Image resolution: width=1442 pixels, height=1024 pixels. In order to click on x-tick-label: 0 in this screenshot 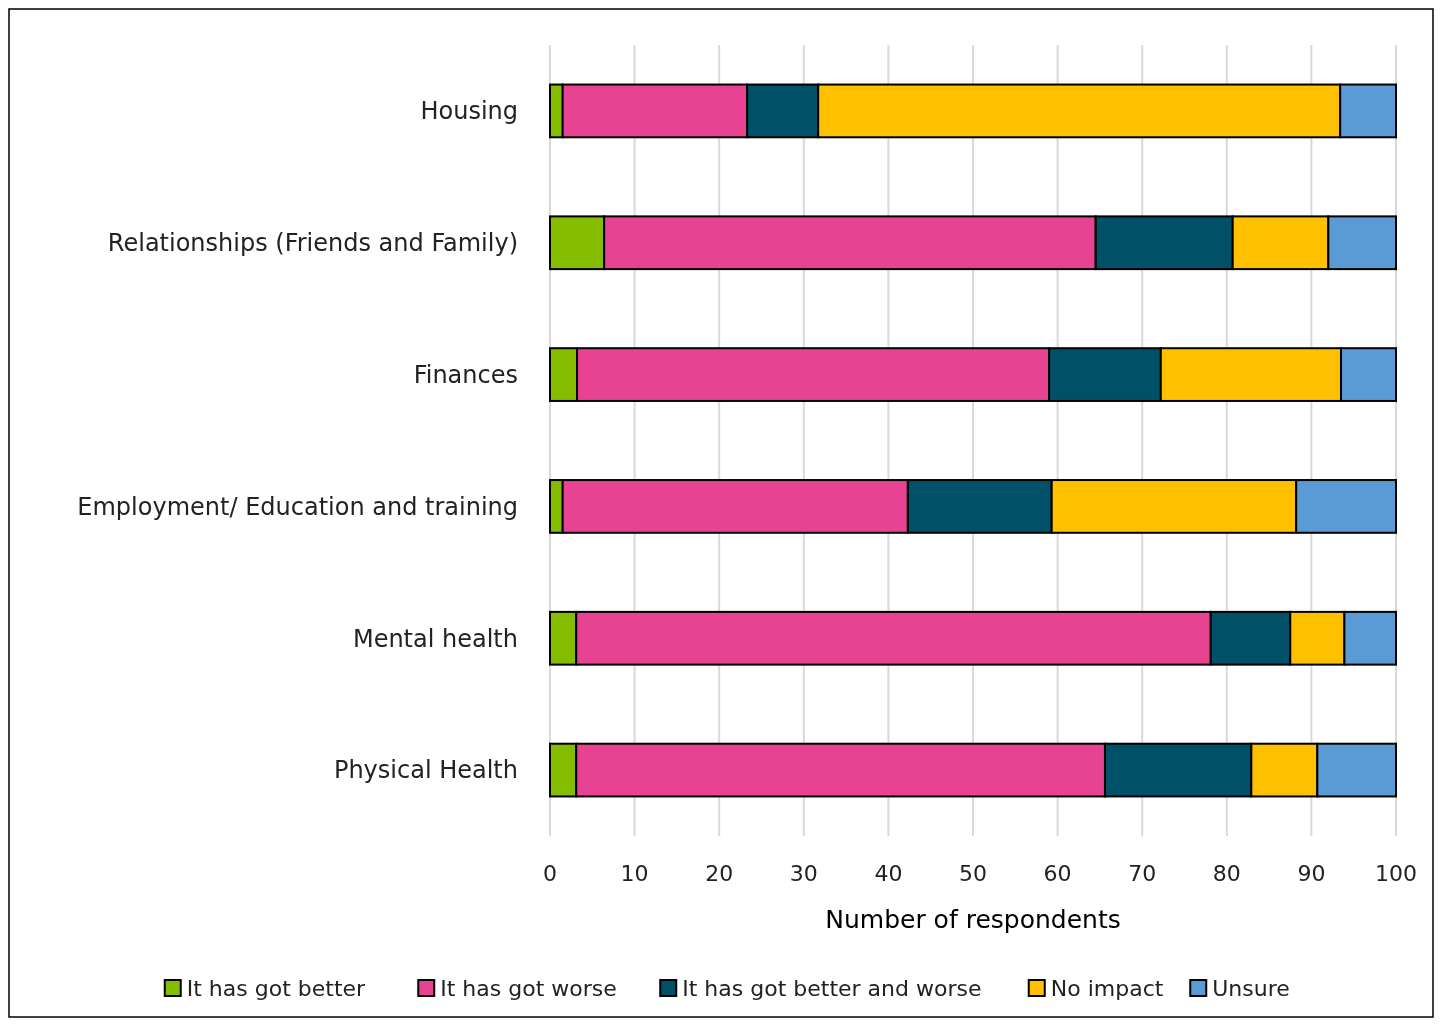, I will do `click(550, 873)`.